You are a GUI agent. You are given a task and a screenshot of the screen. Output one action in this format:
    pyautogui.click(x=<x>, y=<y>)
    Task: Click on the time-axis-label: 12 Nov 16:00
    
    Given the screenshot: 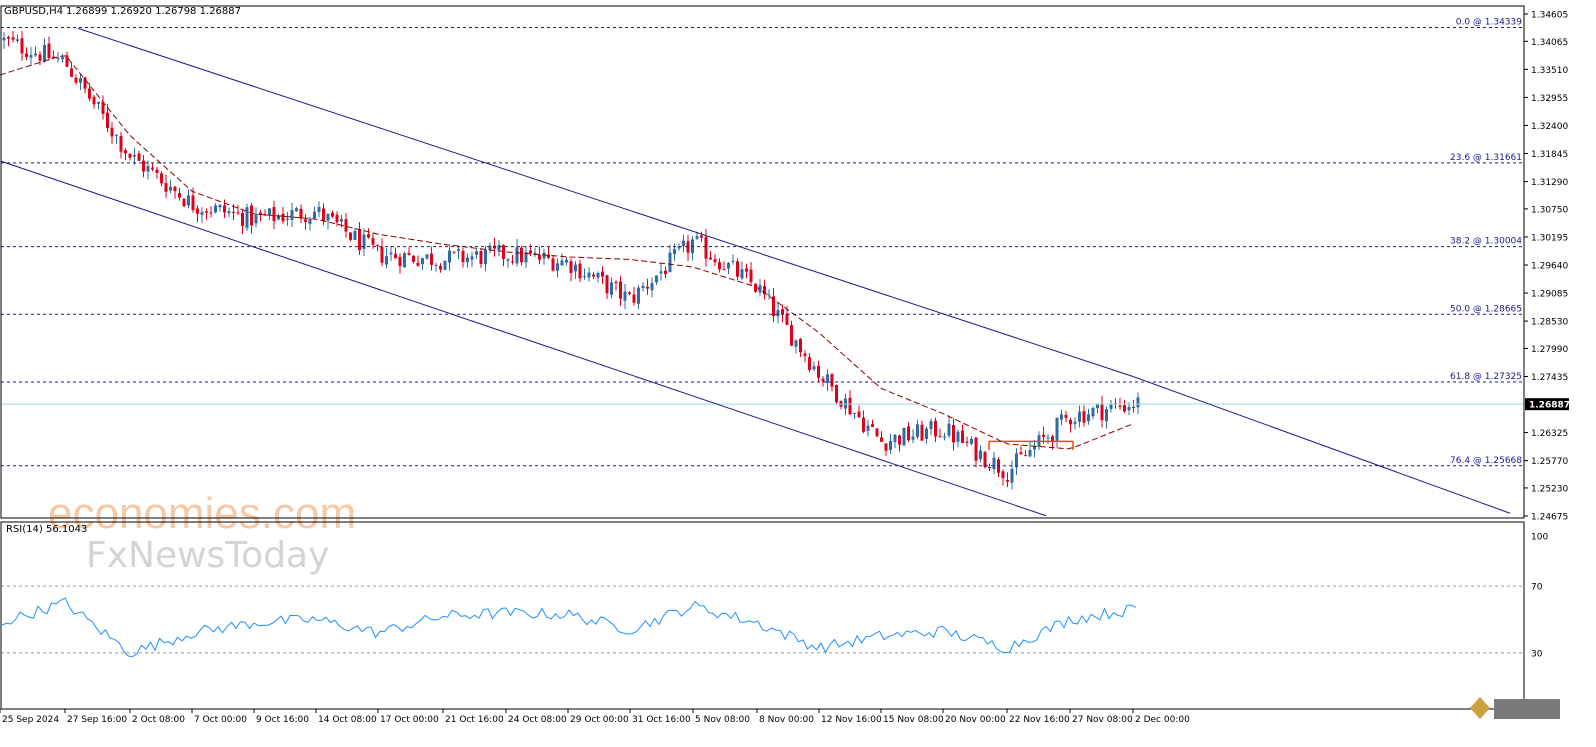 What is the action you would take?
    pyautogui.click(x=851, y=720)
    